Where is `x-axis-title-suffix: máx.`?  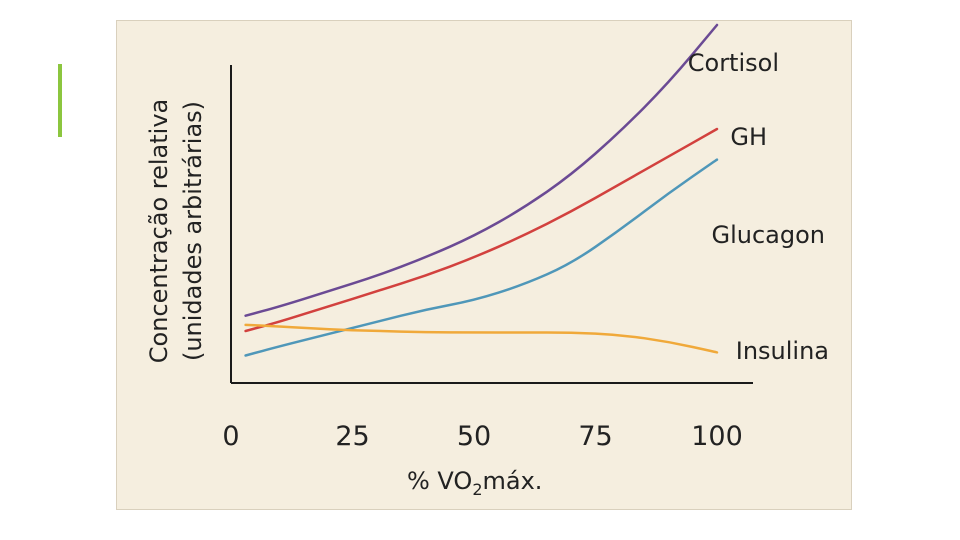 x-axis-title-suffix: máx. is located at coordinates (513, 481).